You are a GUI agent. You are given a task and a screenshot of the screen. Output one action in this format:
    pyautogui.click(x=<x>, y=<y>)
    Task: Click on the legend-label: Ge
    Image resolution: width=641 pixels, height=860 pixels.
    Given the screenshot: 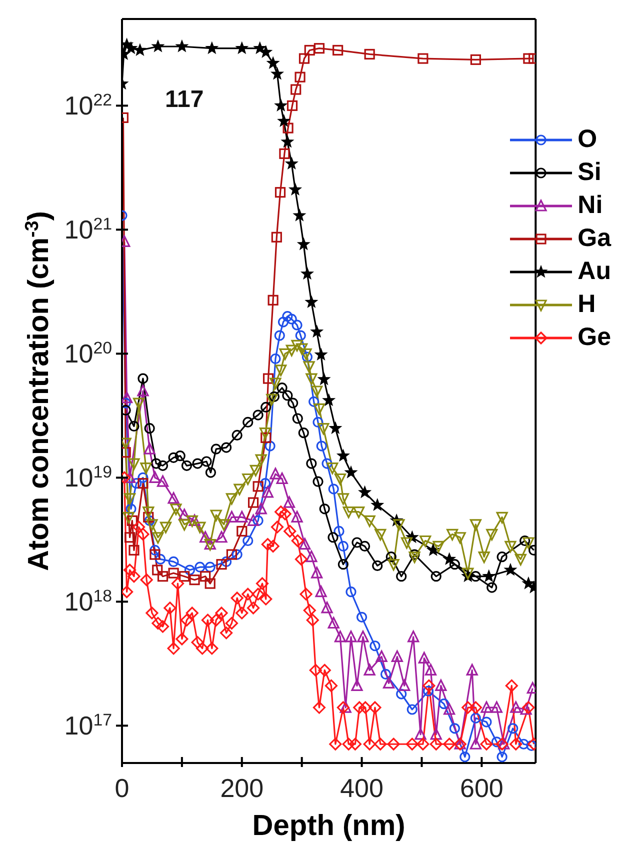 What is the action you would take?
    pyautogui.click(x=594, y=337)
    